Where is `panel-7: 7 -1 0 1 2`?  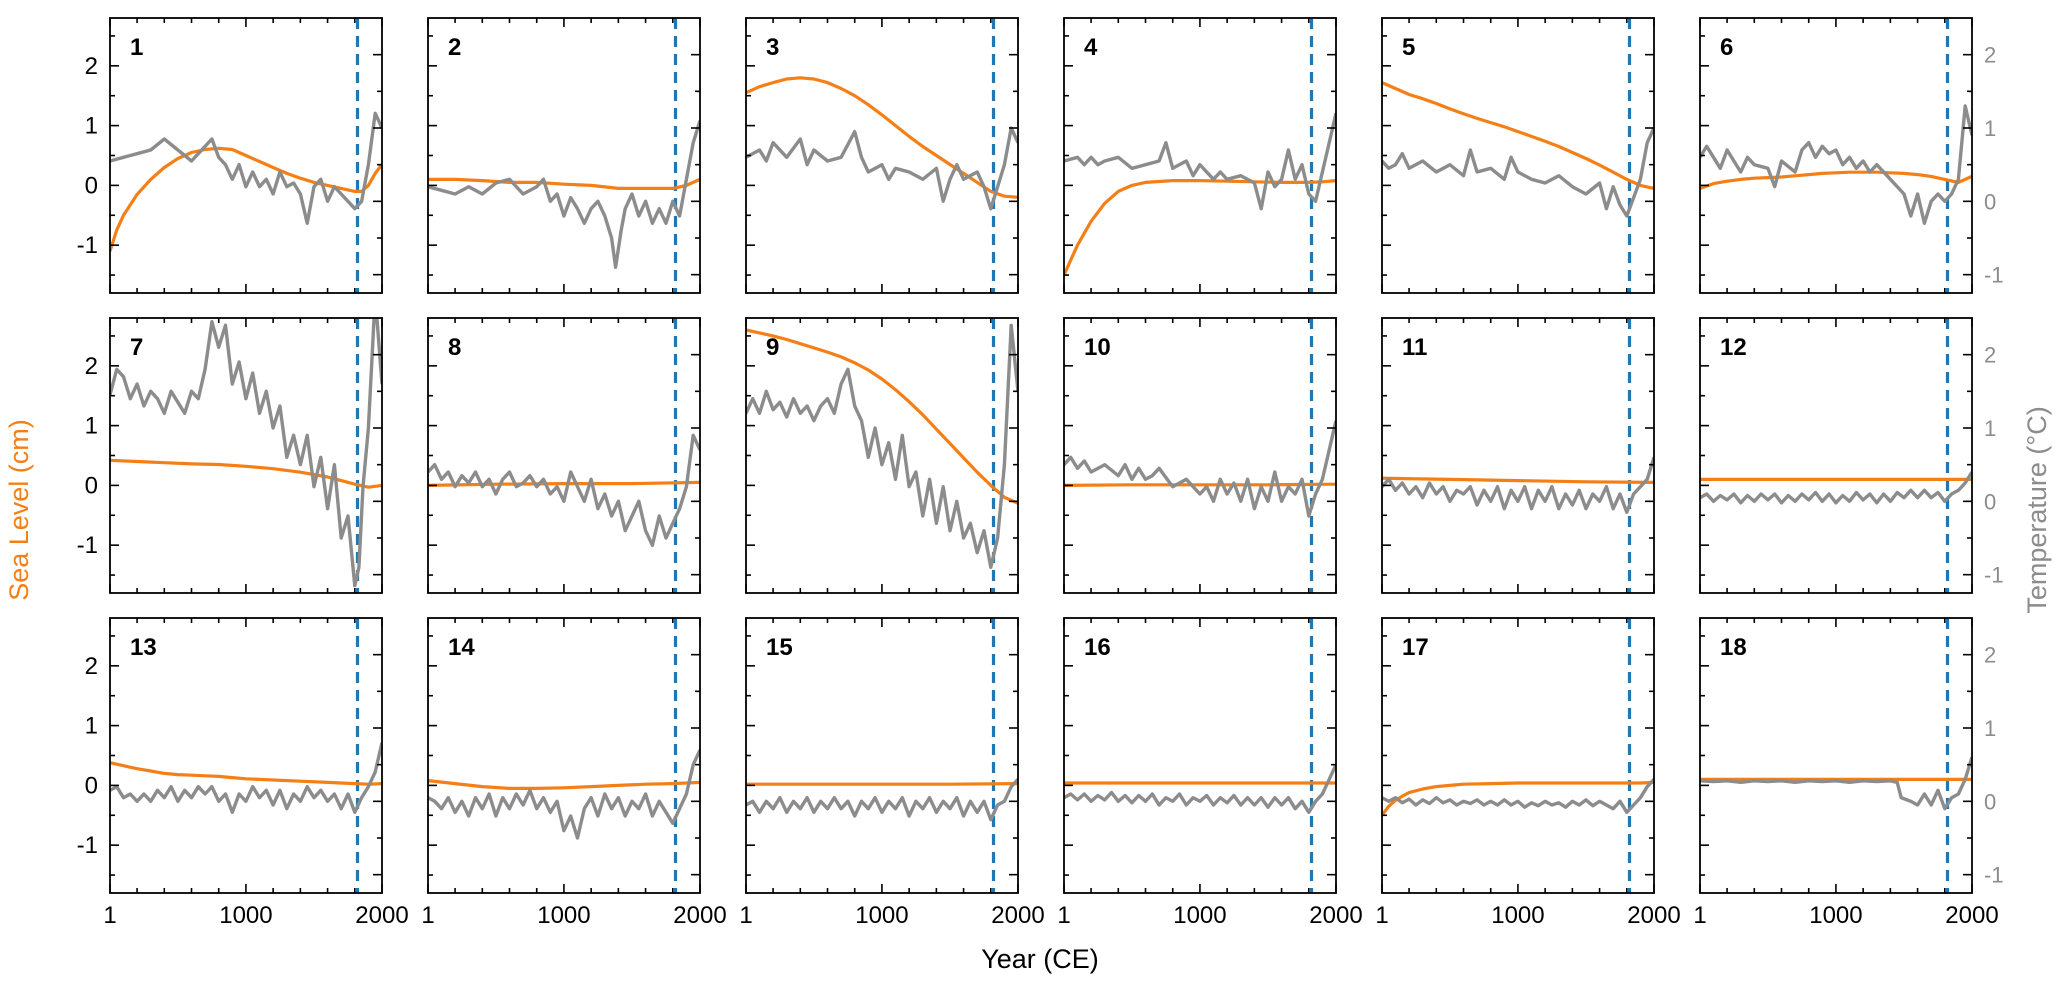 panel-7: 7 -1 0 1 2 is located at coordinates (230, 455).